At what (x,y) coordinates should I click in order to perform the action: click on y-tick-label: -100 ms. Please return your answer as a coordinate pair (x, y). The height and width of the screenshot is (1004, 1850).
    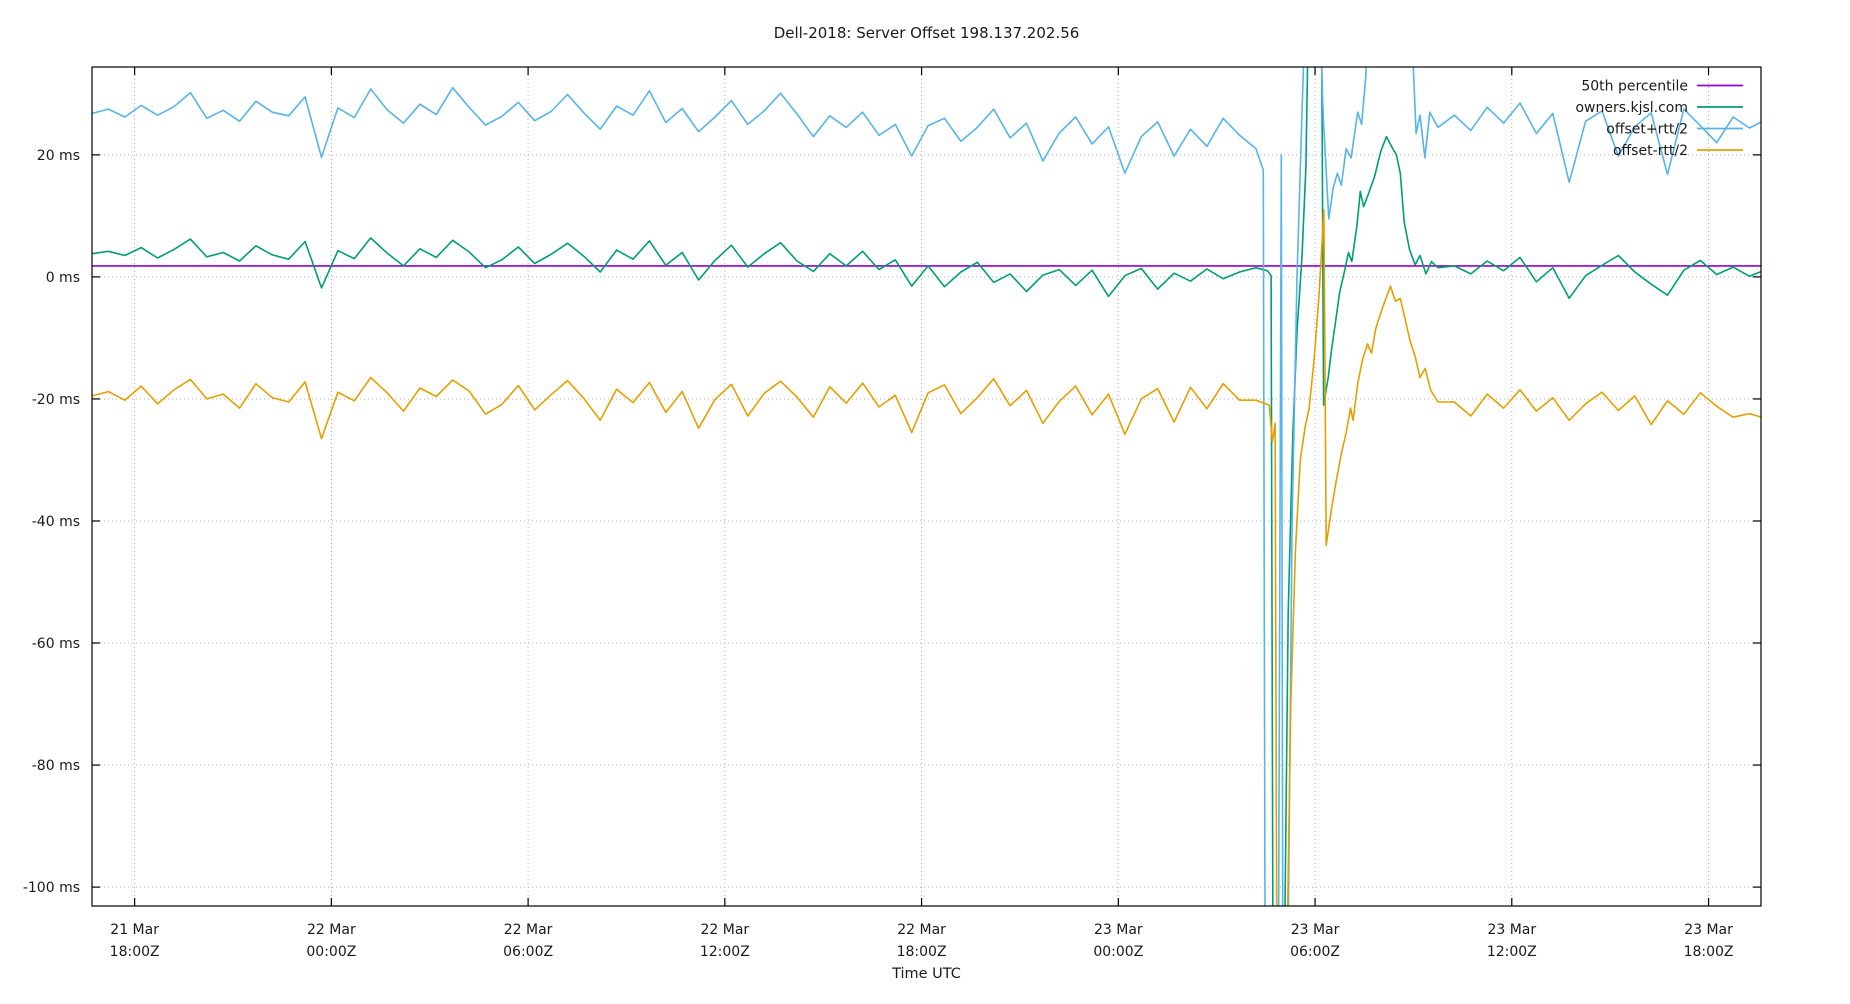
    Looking at the image, I should click on (51, 888).